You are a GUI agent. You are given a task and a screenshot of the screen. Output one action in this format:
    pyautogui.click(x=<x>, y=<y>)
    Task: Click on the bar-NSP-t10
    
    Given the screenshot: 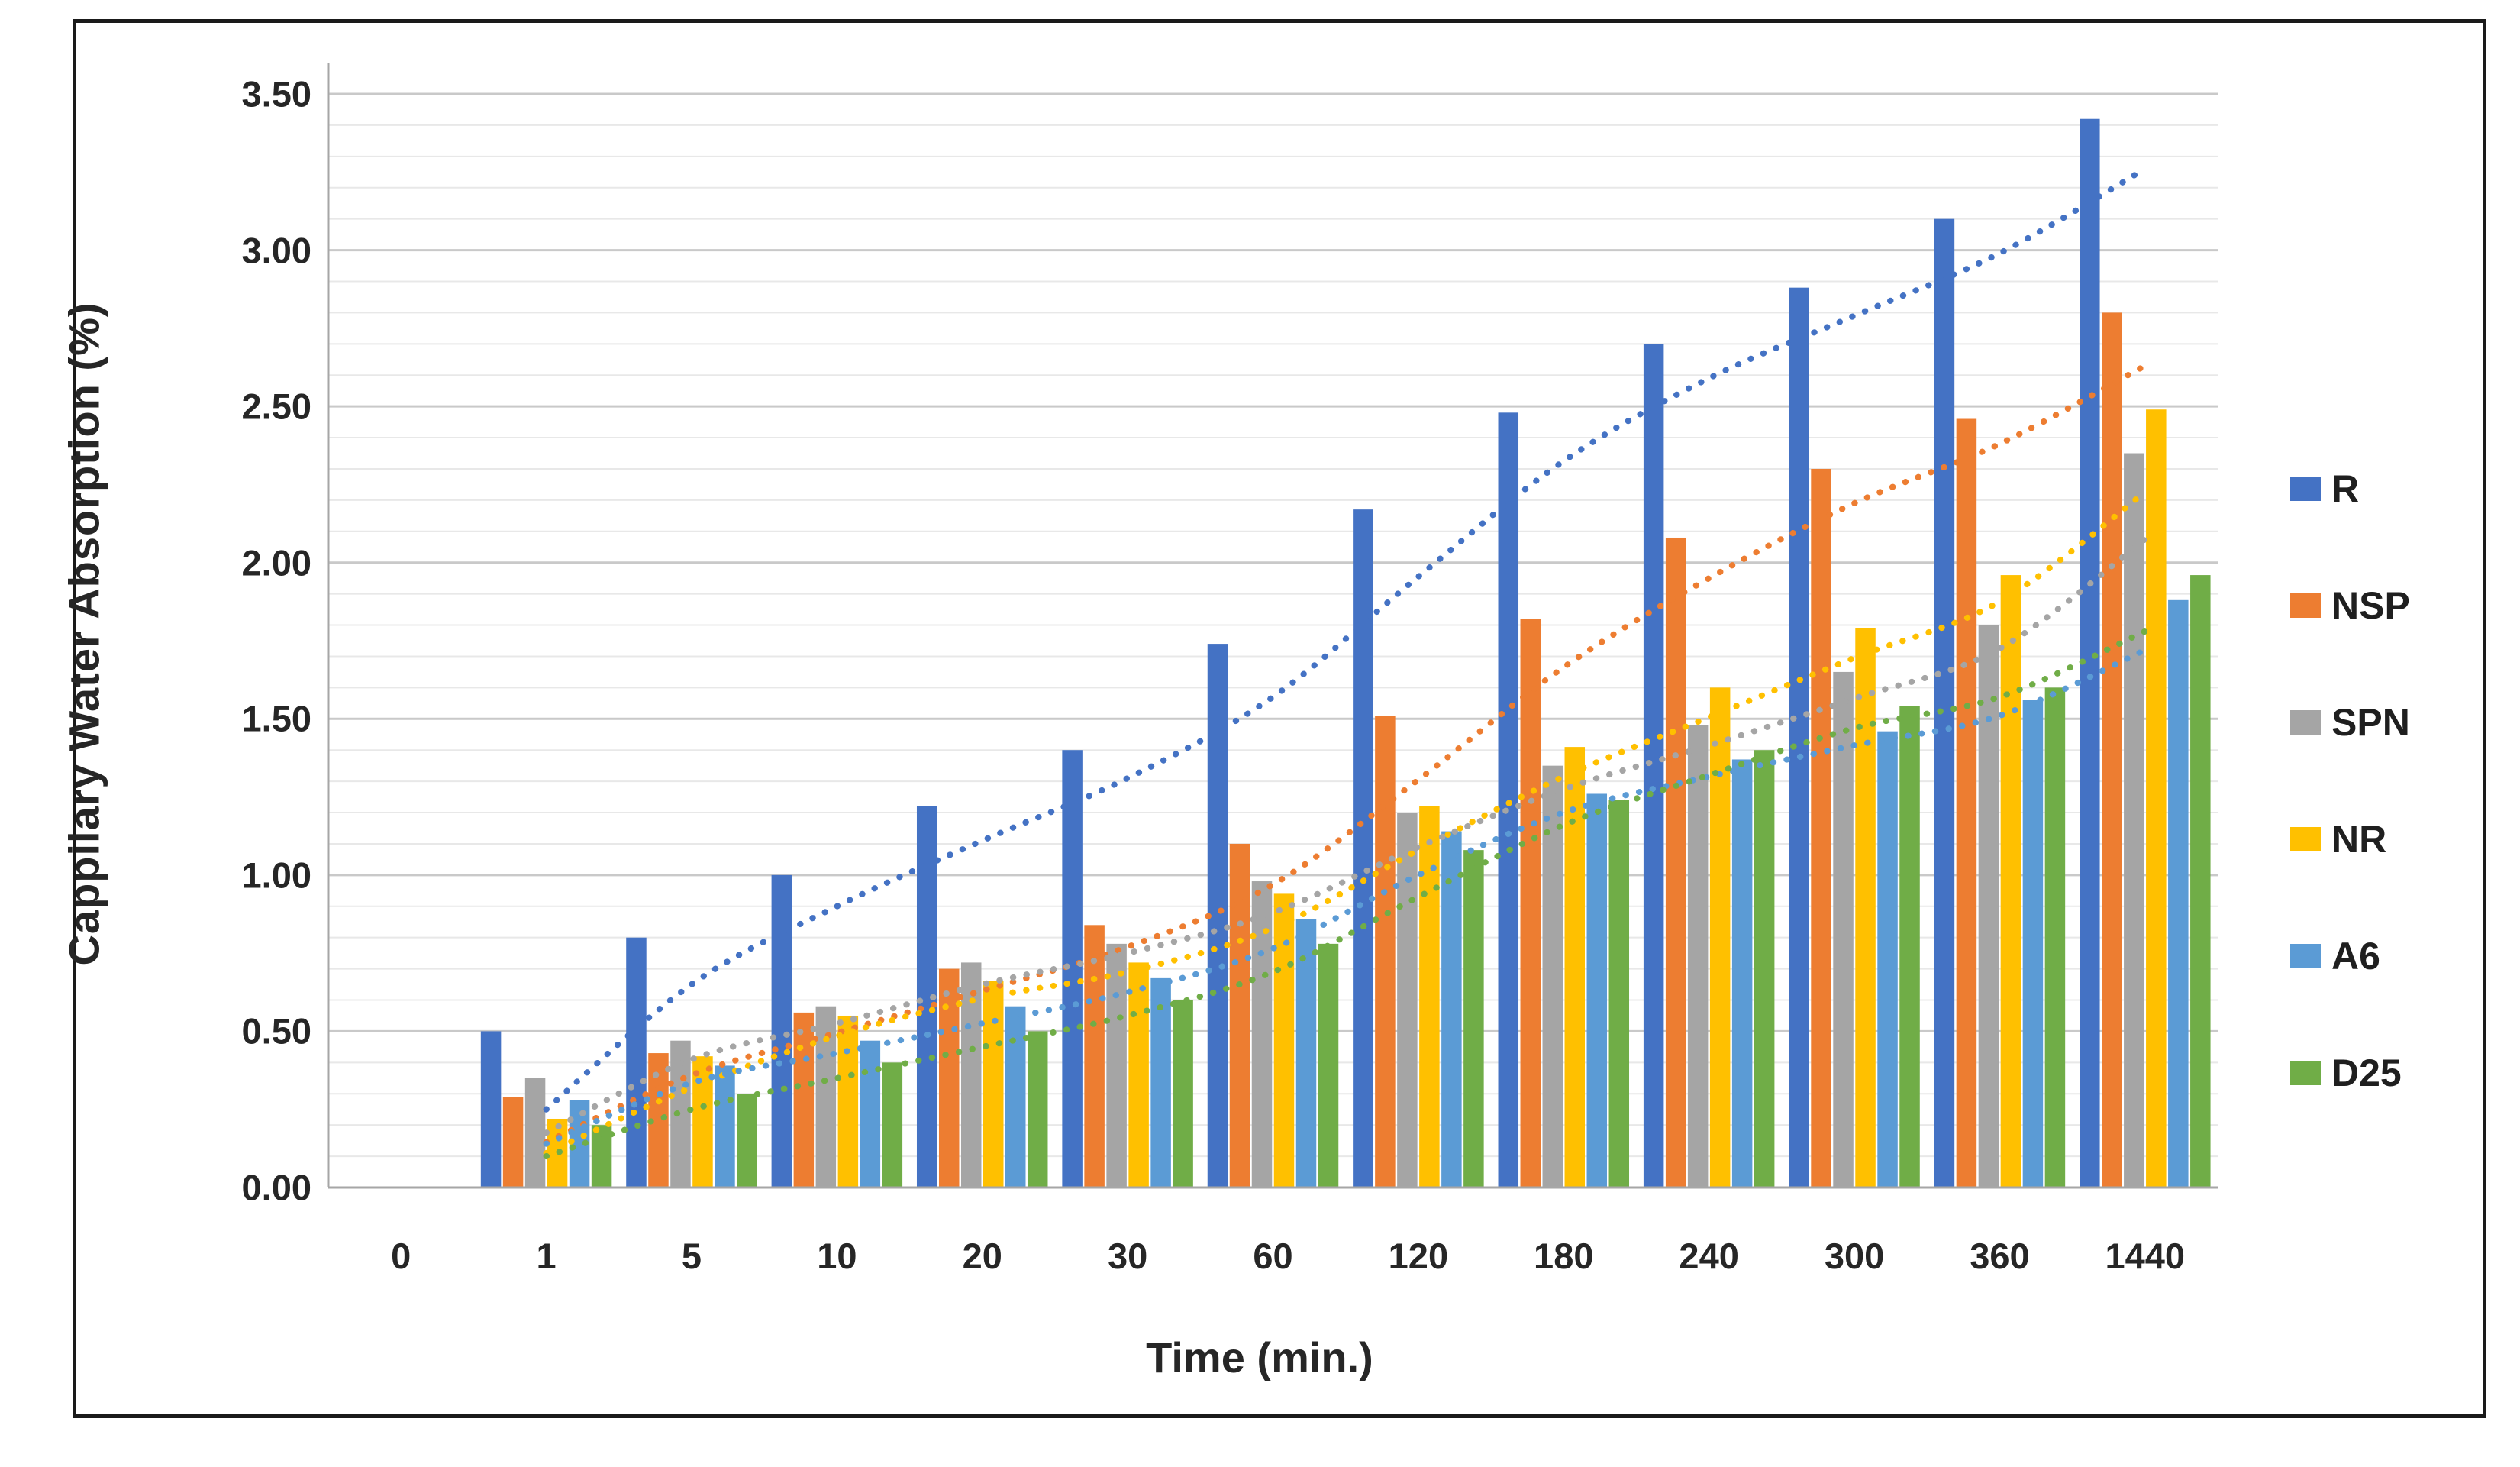 What is the action you would take?
    pyautogui.click(x=804, y=1100)
    